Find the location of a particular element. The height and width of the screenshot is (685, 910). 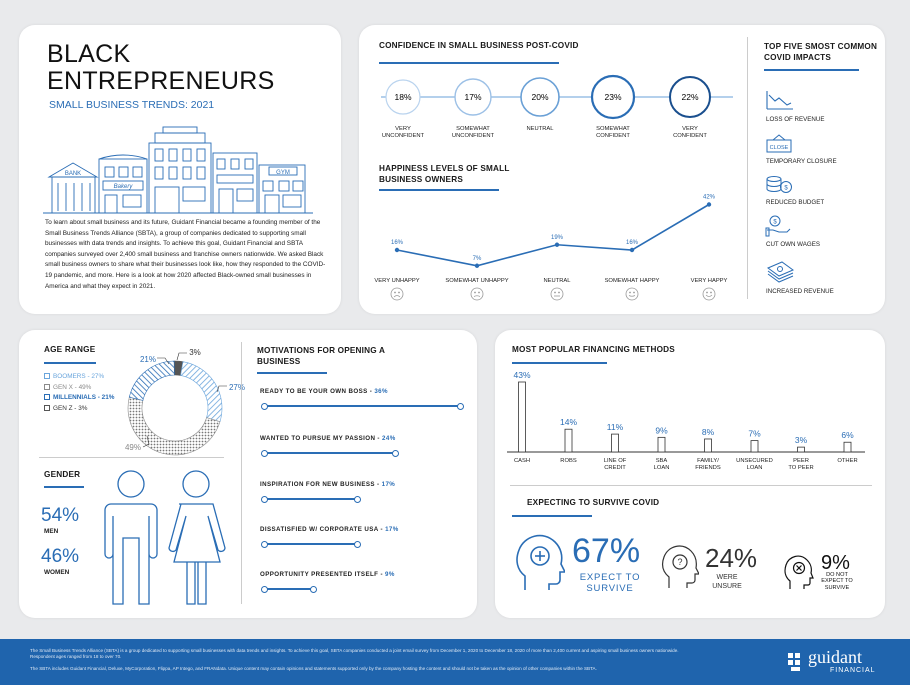

legend-item-genx: GEN X - 49% is located at coordinates (79, 388).